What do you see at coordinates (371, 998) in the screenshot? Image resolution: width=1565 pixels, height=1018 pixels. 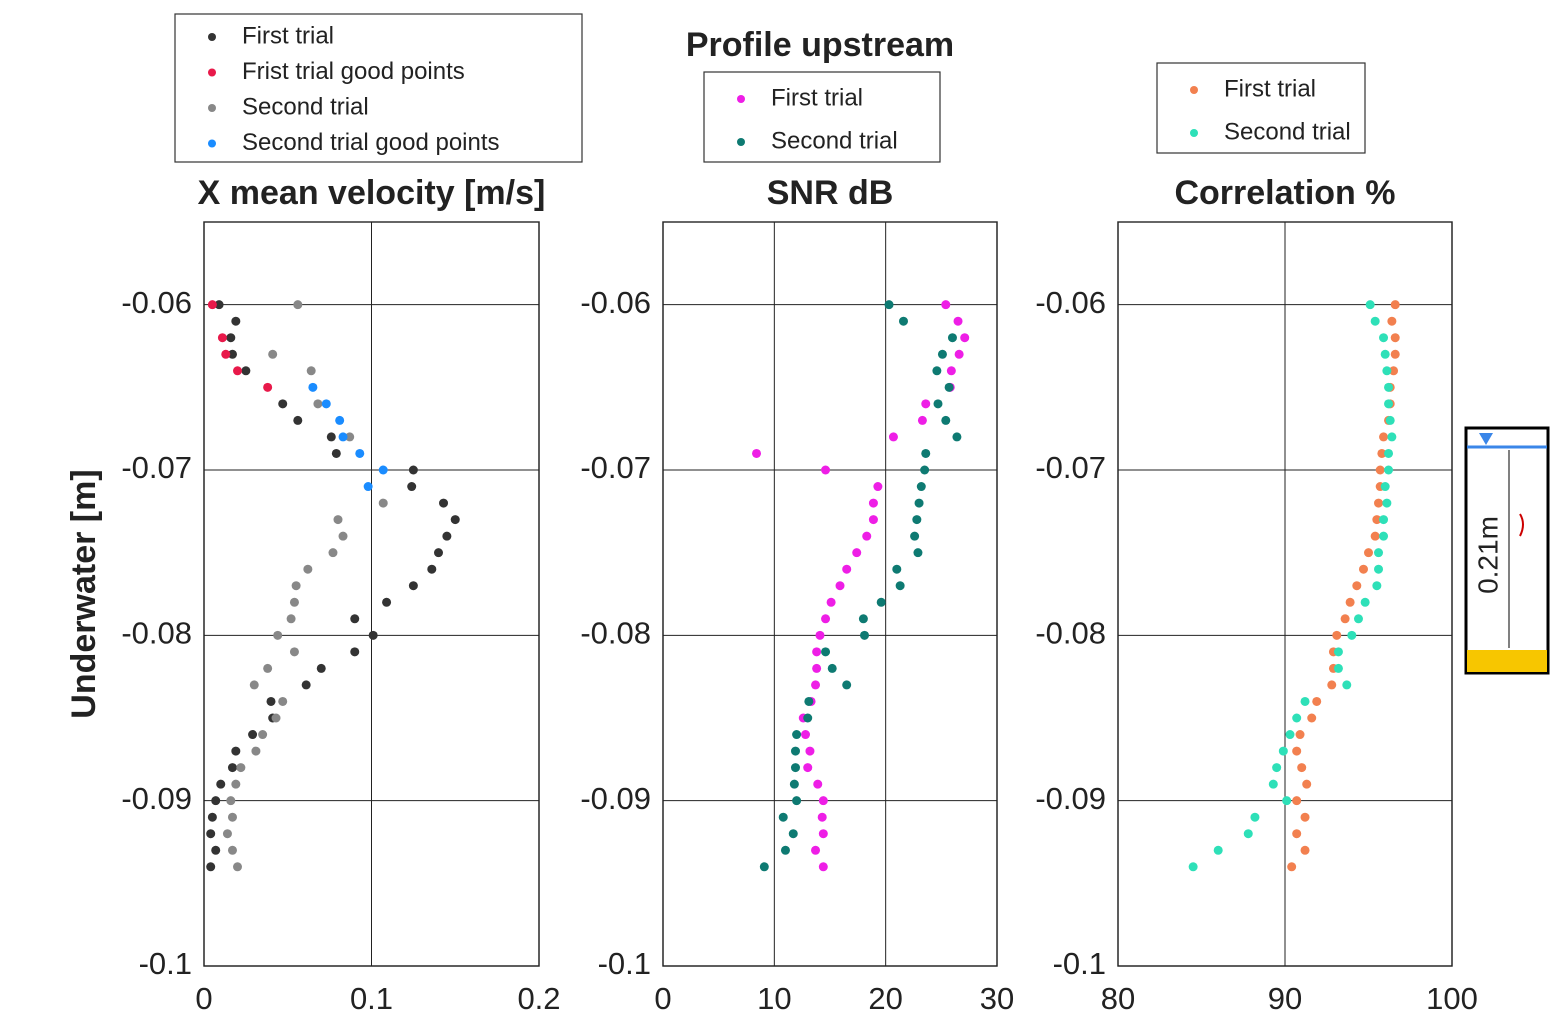 I see `x-tick-label: 0.1` at bounding box center [371, 998].